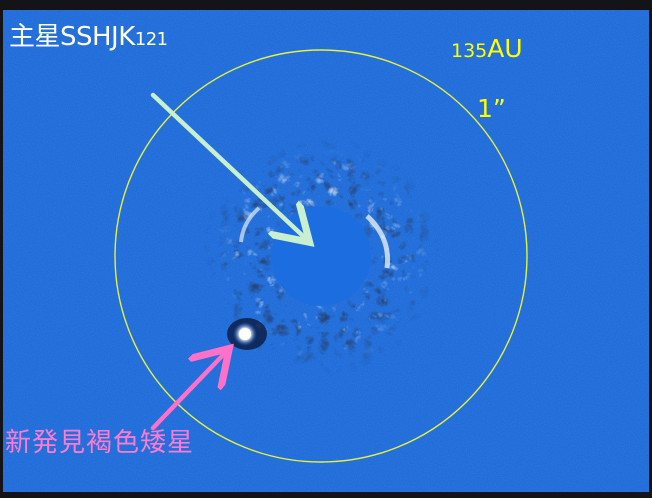 Image resolution: width=652 pixels, height=498 pixels. What do you see at coordinates (88, 37) in the screenshot?
I see `host-star-label: 主星SSHJK121` at bounding box center [88, 37].